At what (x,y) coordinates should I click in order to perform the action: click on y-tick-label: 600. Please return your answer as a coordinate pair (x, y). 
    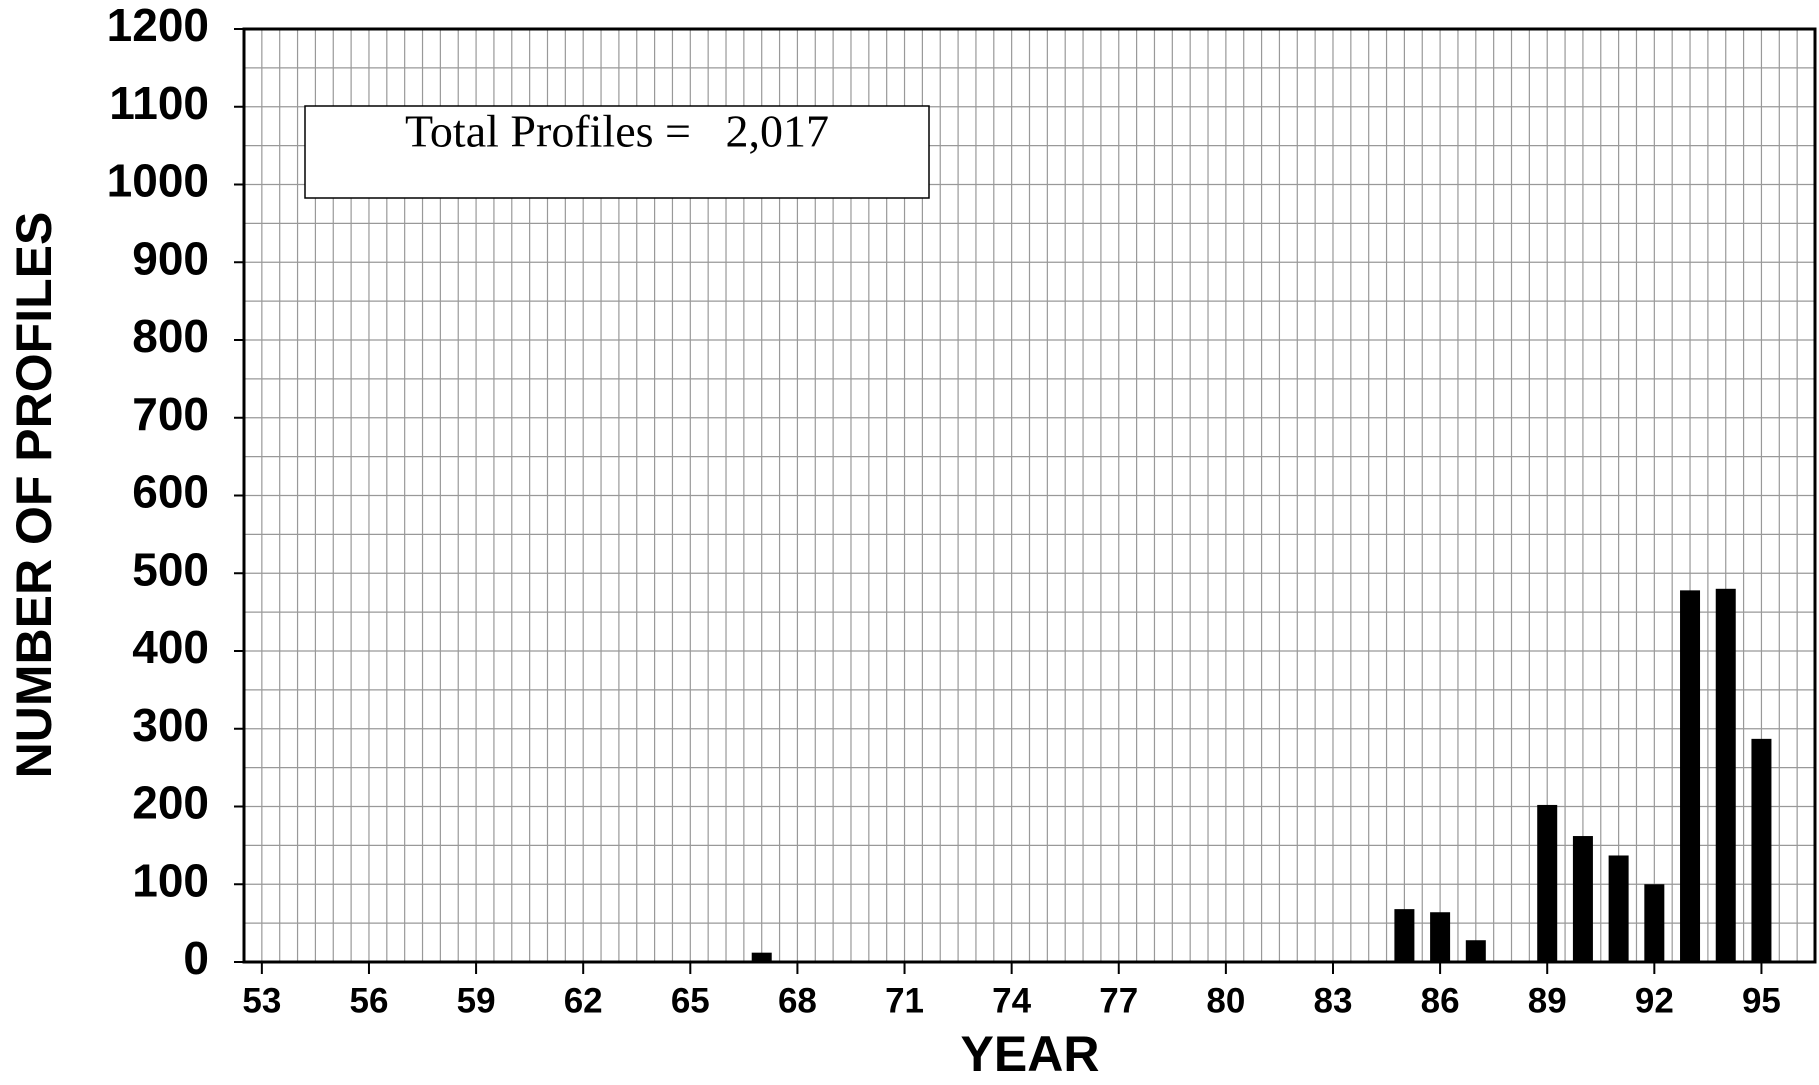
    Looking at the image, I should click on (170, 492).